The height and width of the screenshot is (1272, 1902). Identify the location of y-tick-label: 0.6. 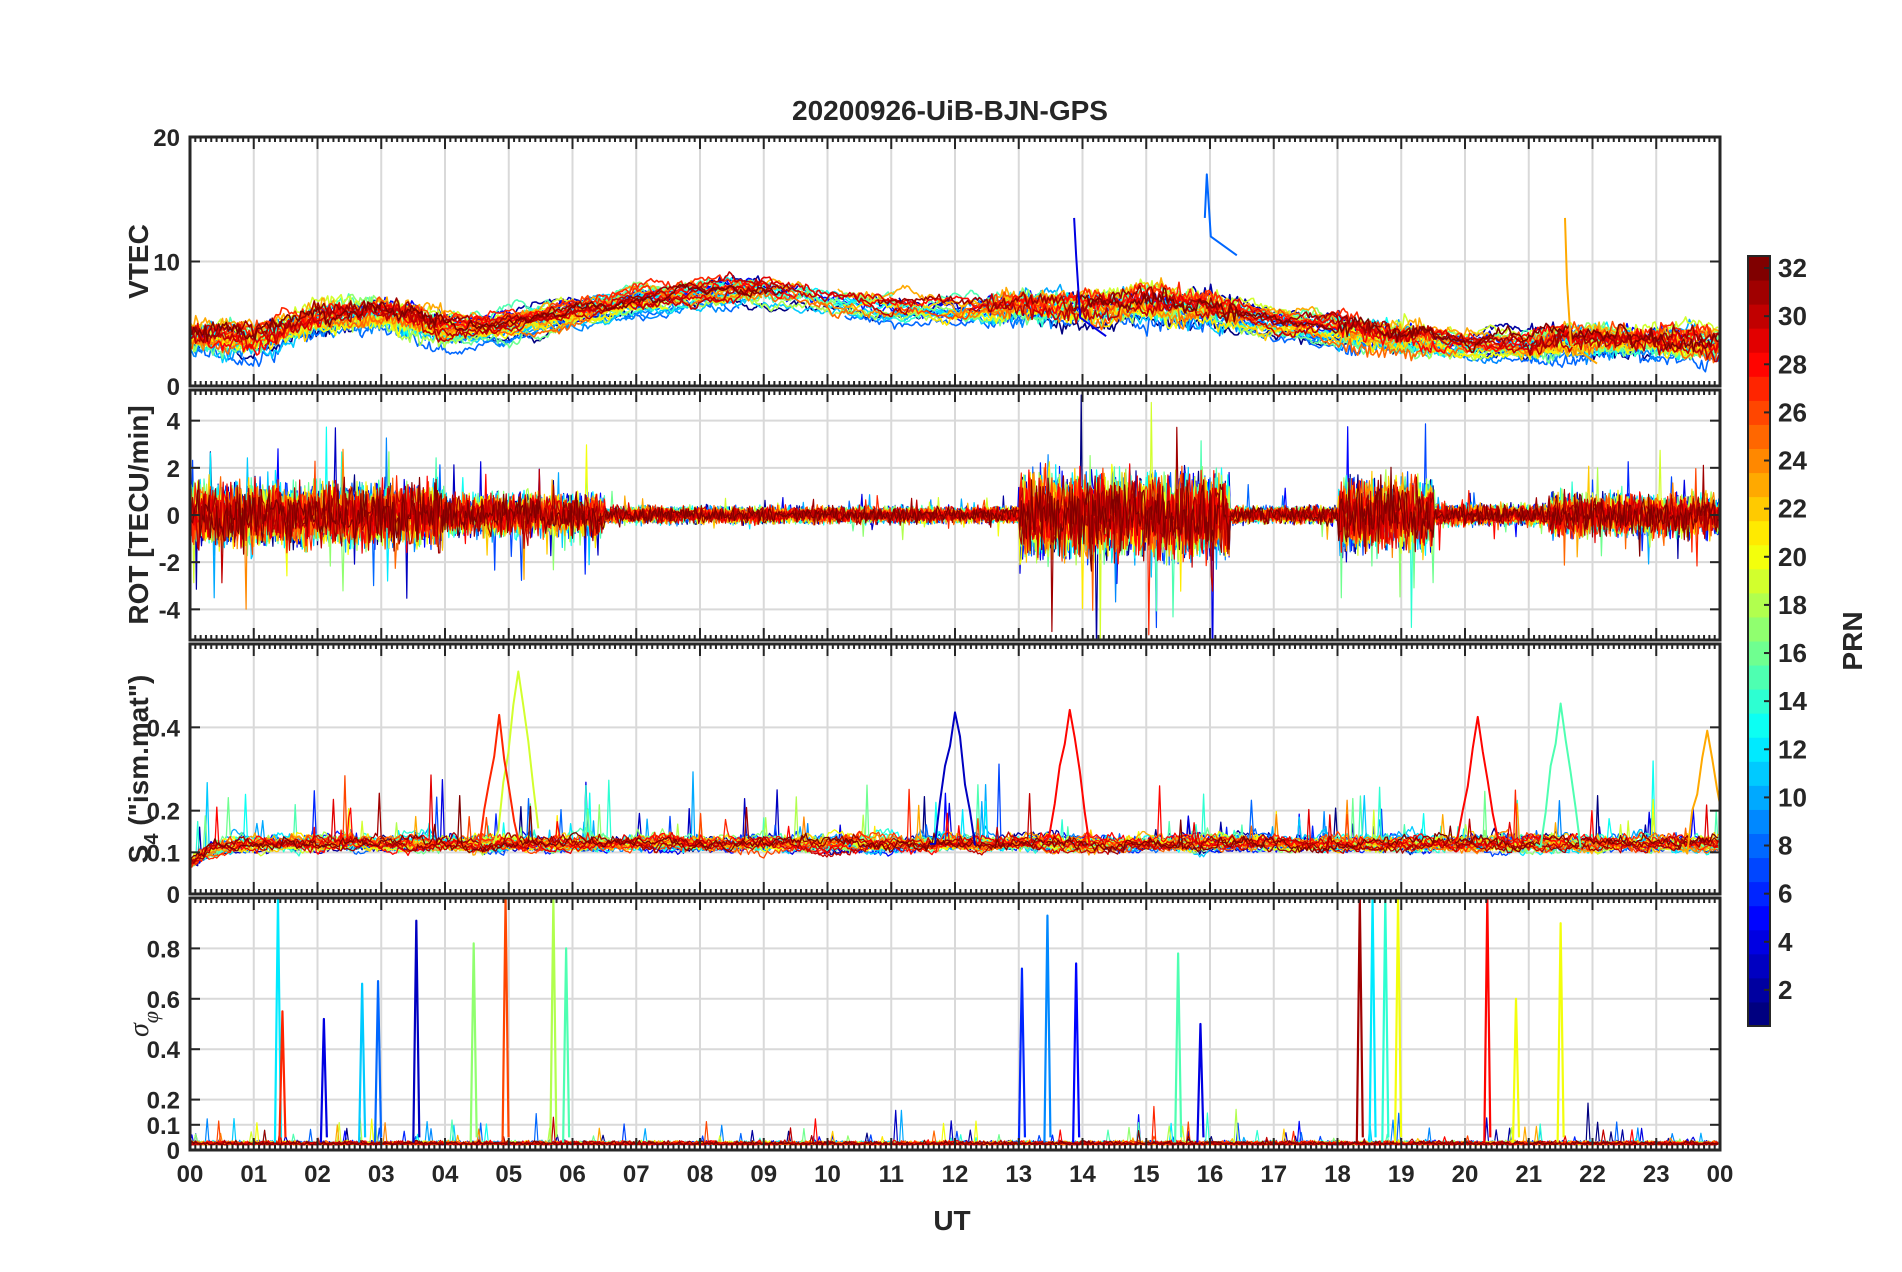
(163, 1000).